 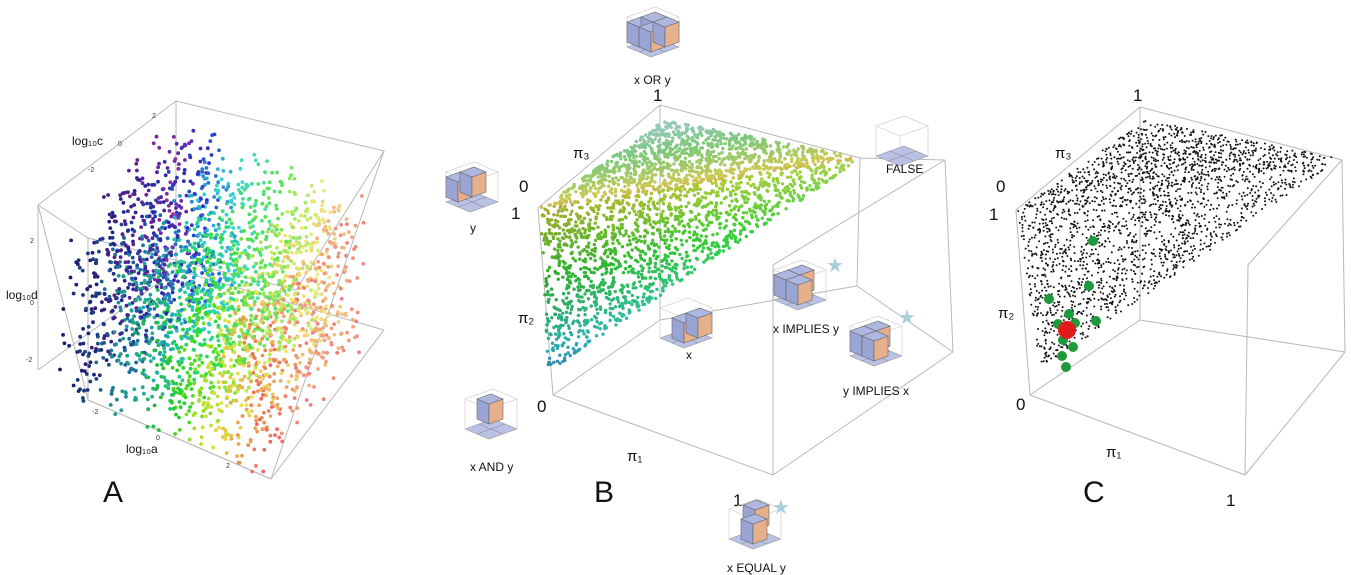 What do you see at coordinates (526, 318) in the screenshot?
I see `panel-b-pi2-label: π₂` at bounding box center [526, 318].